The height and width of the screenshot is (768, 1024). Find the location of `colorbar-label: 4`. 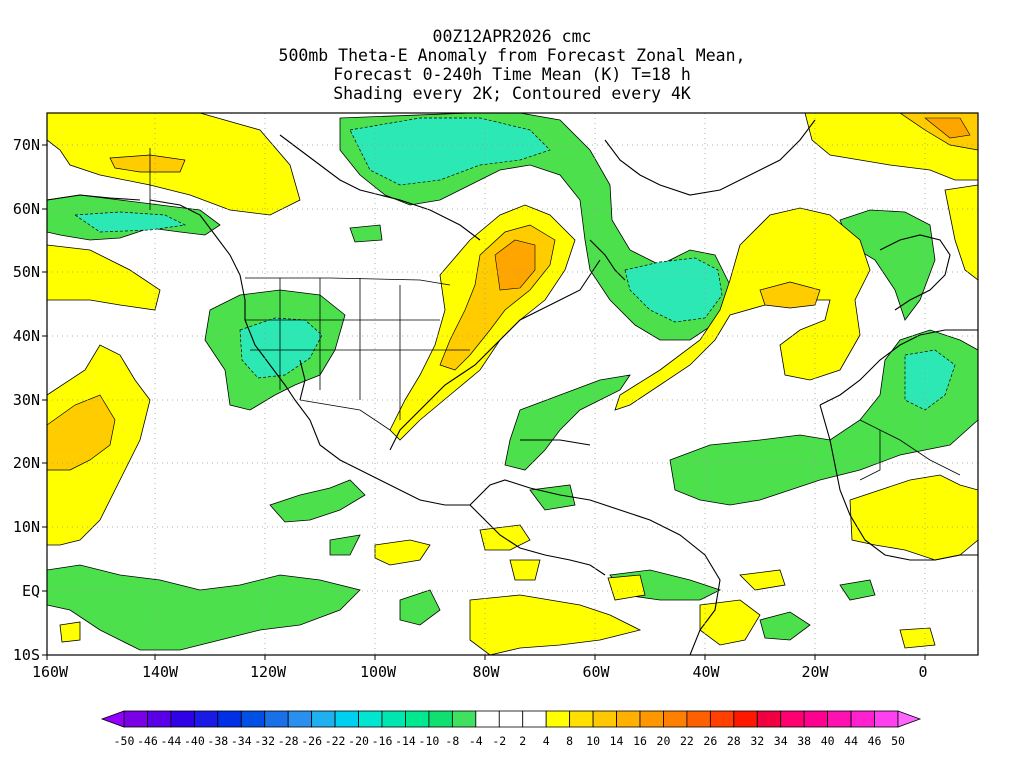

colorbar-label: 4 is located at coordinates (546, 741).